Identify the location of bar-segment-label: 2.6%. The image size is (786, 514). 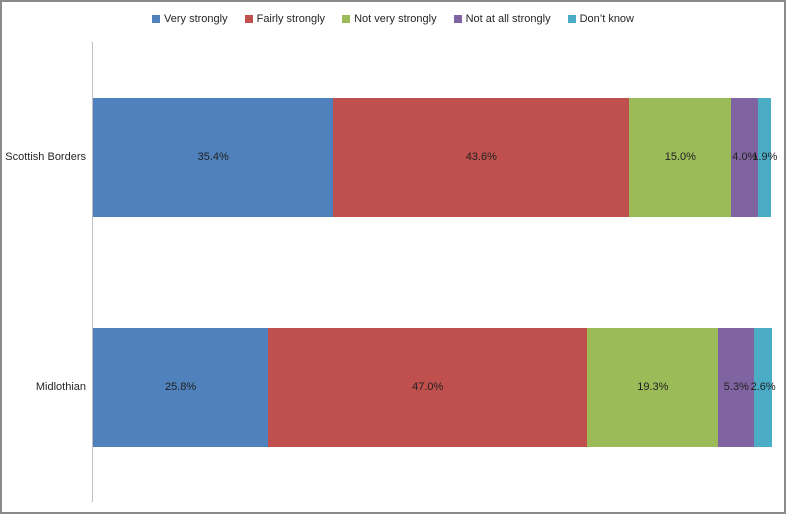
(763, 387).